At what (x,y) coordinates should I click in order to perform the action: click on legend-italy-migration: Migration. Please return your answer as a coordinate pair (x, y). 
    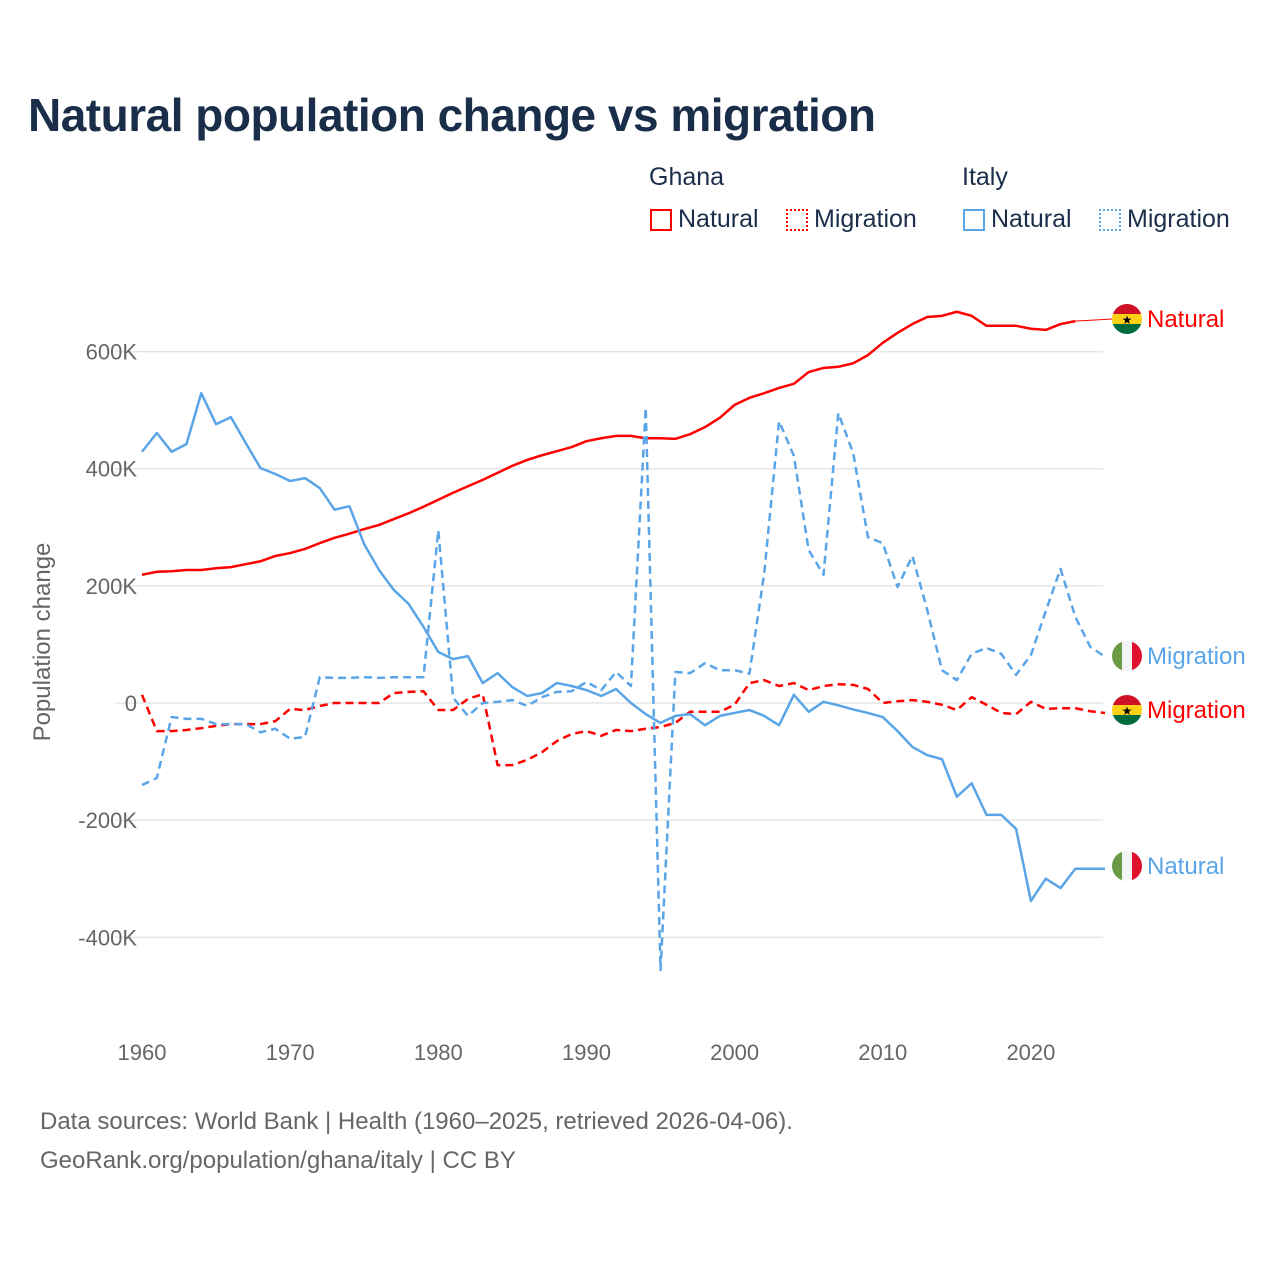
    Looking at the image, I should click on (1164, 219).